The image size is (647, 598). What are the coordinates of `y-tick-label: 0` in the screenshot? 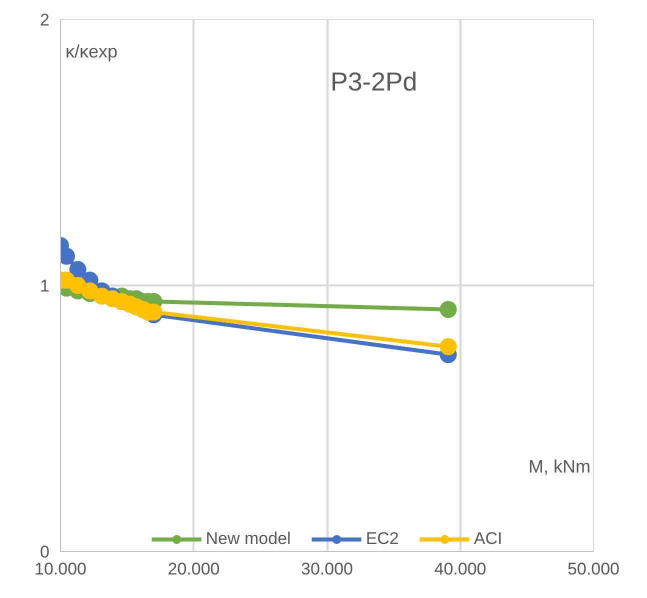 It's located at (45, 552).